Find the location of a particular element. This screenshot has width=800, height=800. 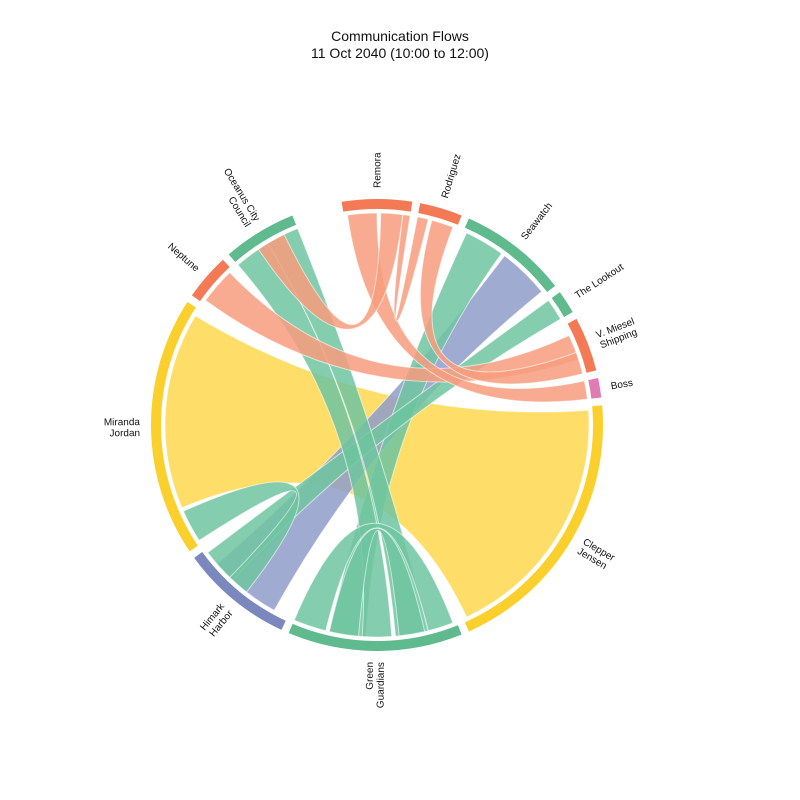

label-seawatch: Seawatch is located at coordinates (537, 221).